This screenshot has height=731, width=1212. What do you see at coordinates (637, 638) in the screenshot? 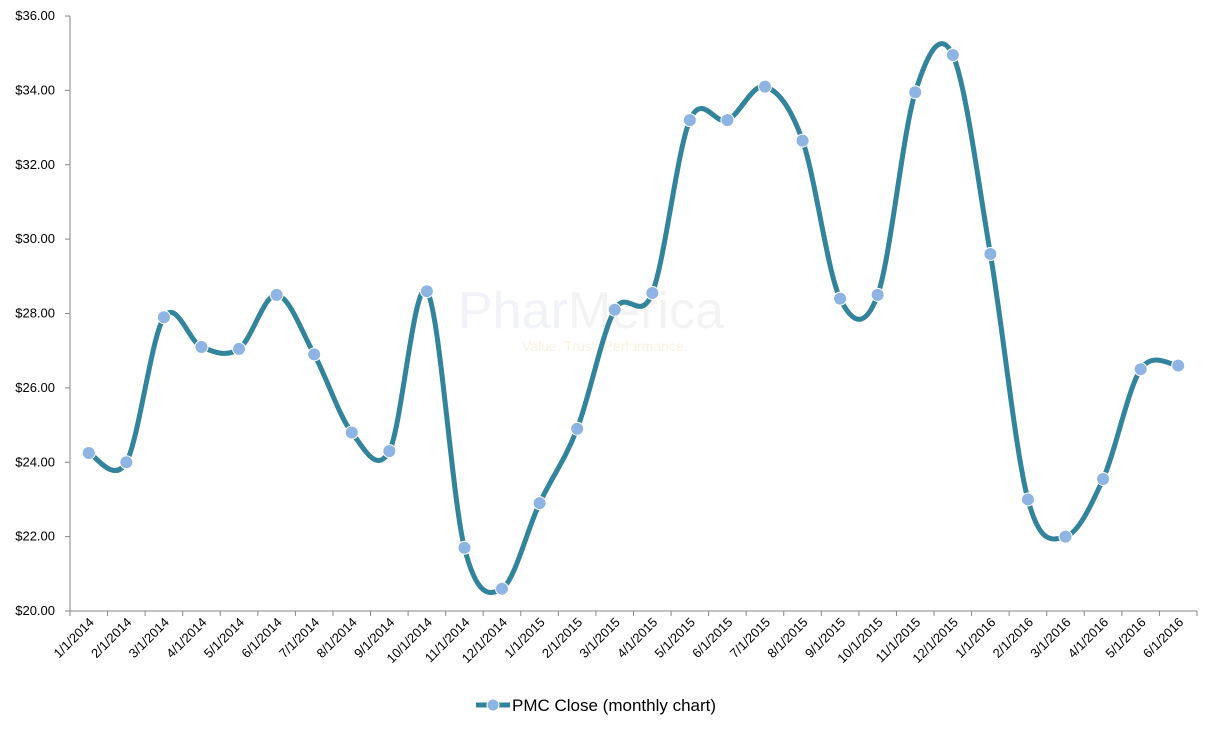
I see `x-tick-label: 4/1/2015` at bounding box center [637, 638].